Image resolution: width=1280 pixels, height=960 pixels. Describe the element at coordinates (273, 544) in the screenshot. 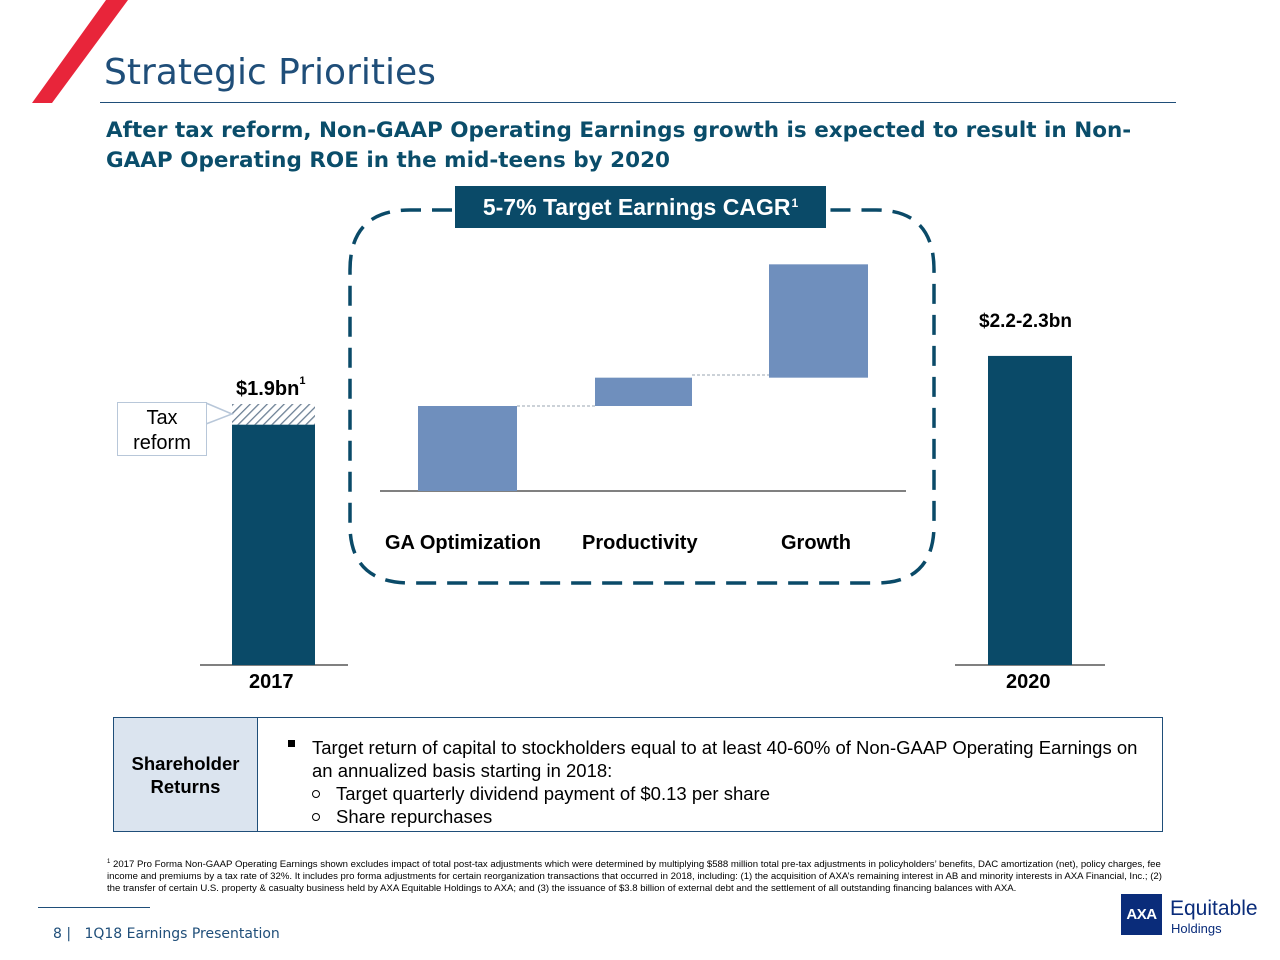

I see `bar-2017-base` at that location.